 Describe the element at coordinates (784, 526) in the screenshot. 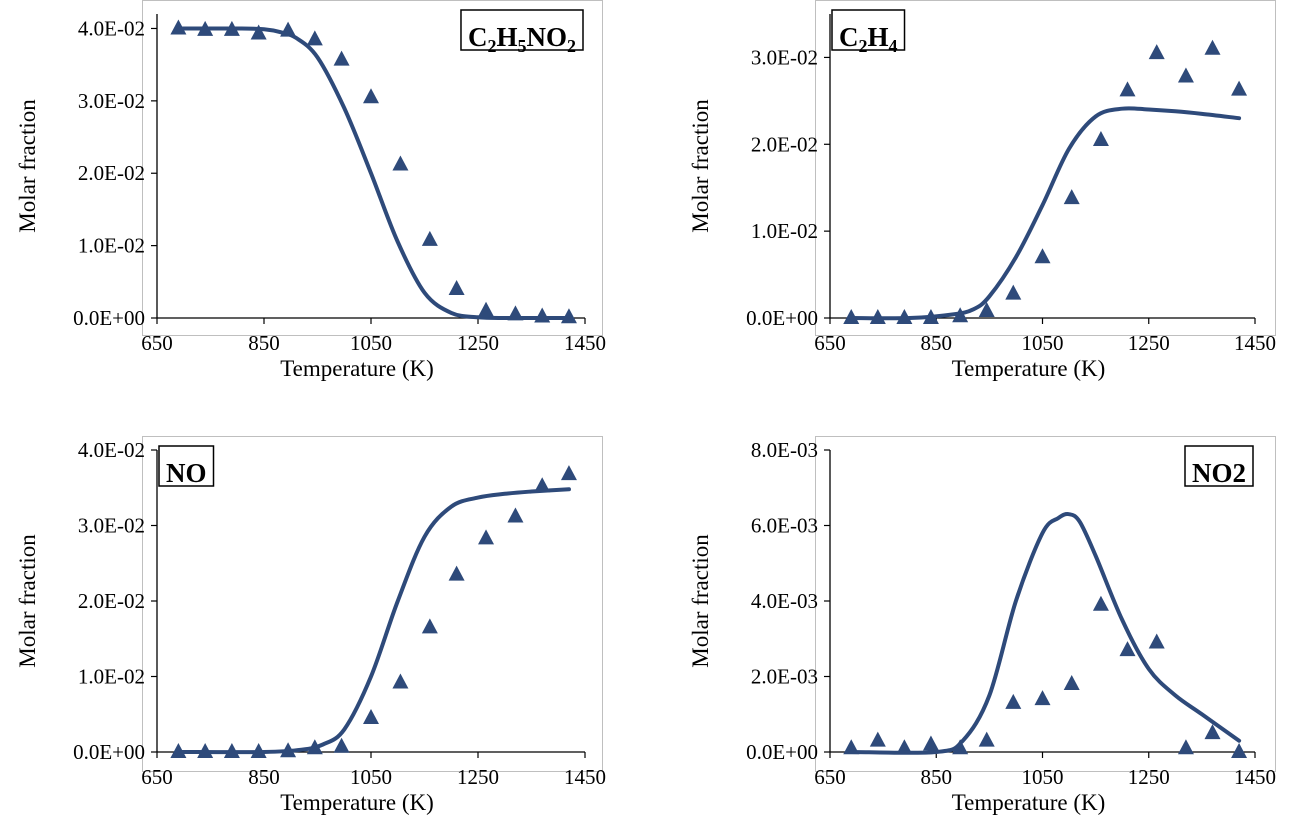

I see `y-tick-label: 6.0E-03` at that location.